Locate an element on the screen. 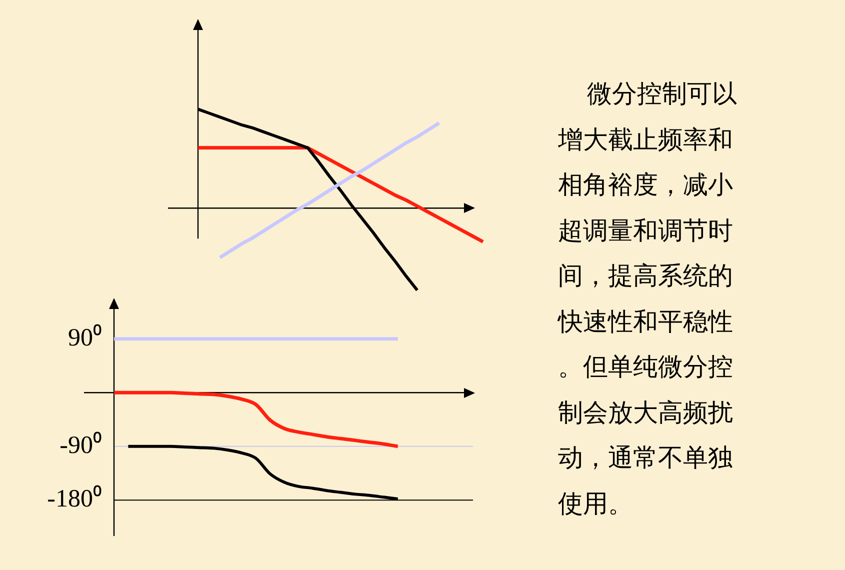  line-series is located at coordinates (256, 419).